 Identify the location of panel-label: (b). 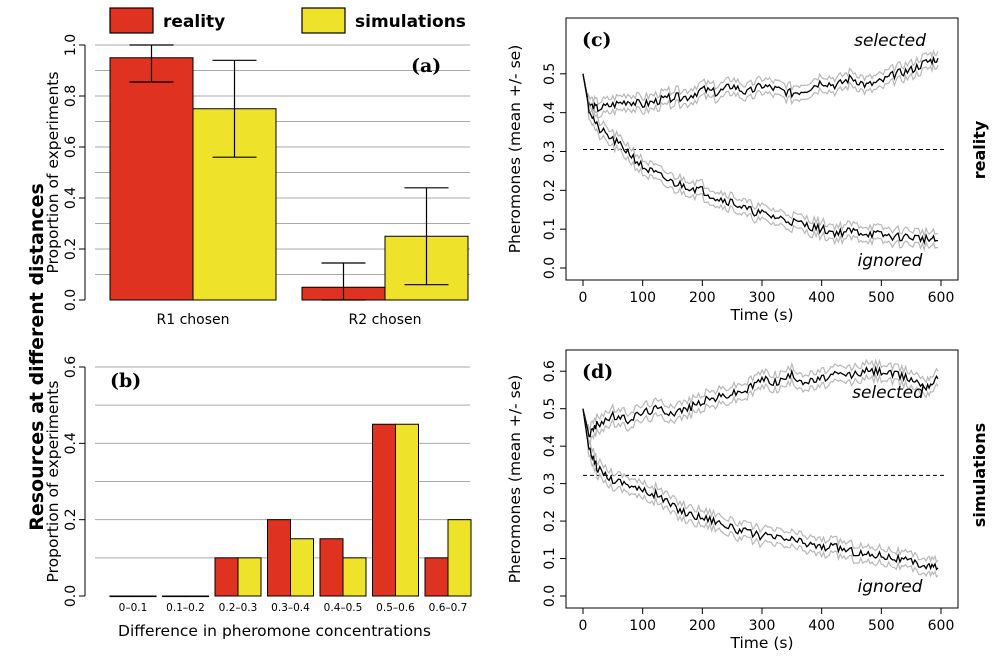
(125, 381).